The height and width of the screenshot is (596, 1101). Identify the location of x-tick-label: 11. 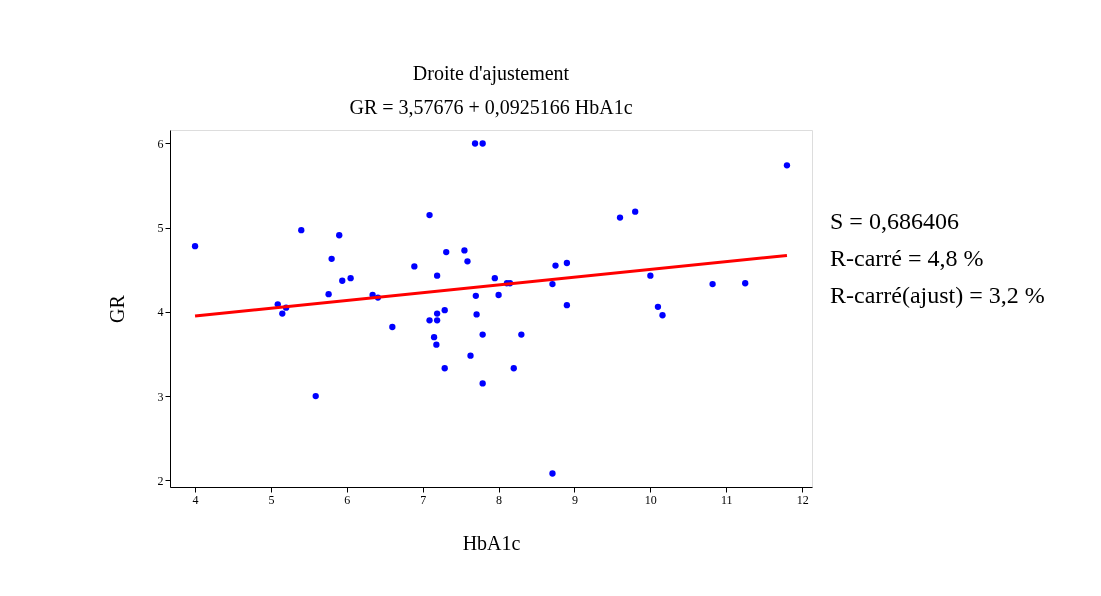
(726, 499).